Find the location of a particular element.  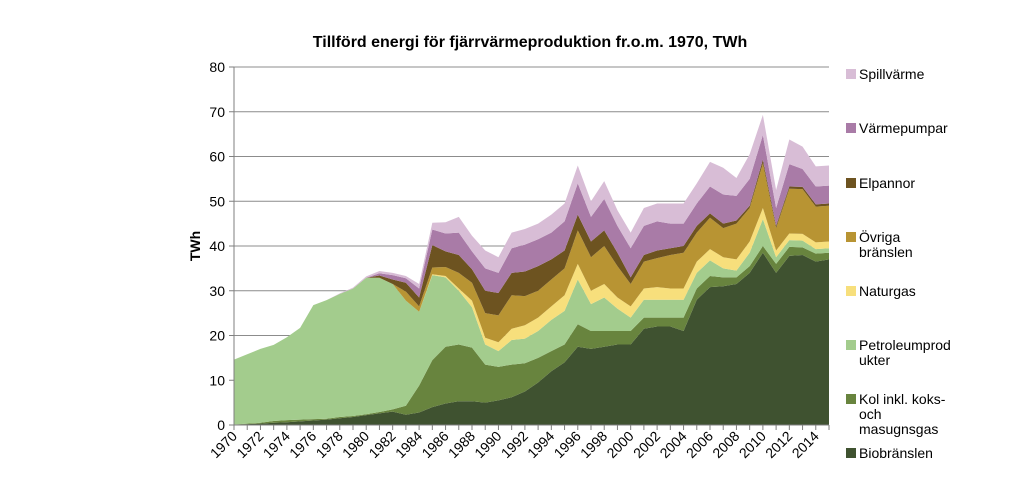

y-tick-label-0: 0 is located at coordinates (221, 425).